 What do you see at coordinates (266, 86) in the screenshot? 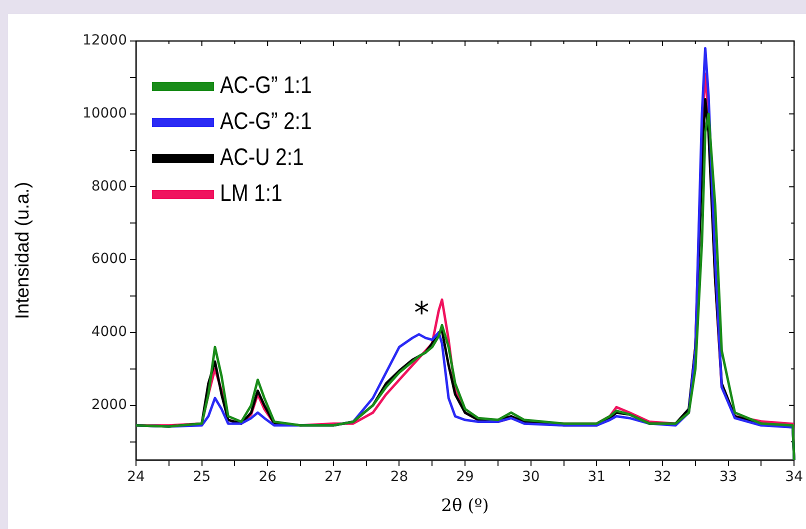
I see `legend-label: AC-G” 1:1` at bounding box center [266, 86].